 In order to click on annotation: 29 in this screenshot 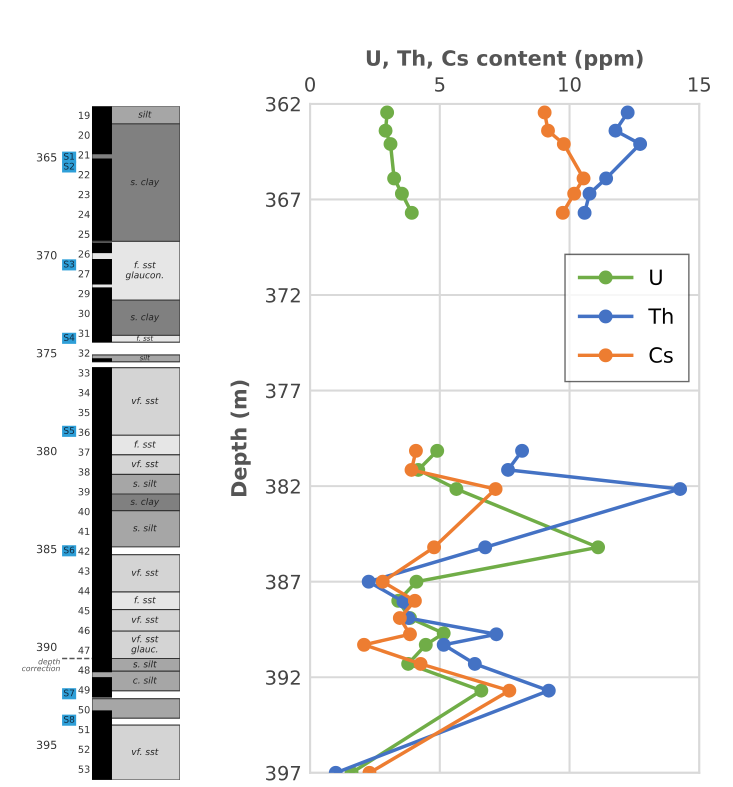, I will do `click(84, 294)`.